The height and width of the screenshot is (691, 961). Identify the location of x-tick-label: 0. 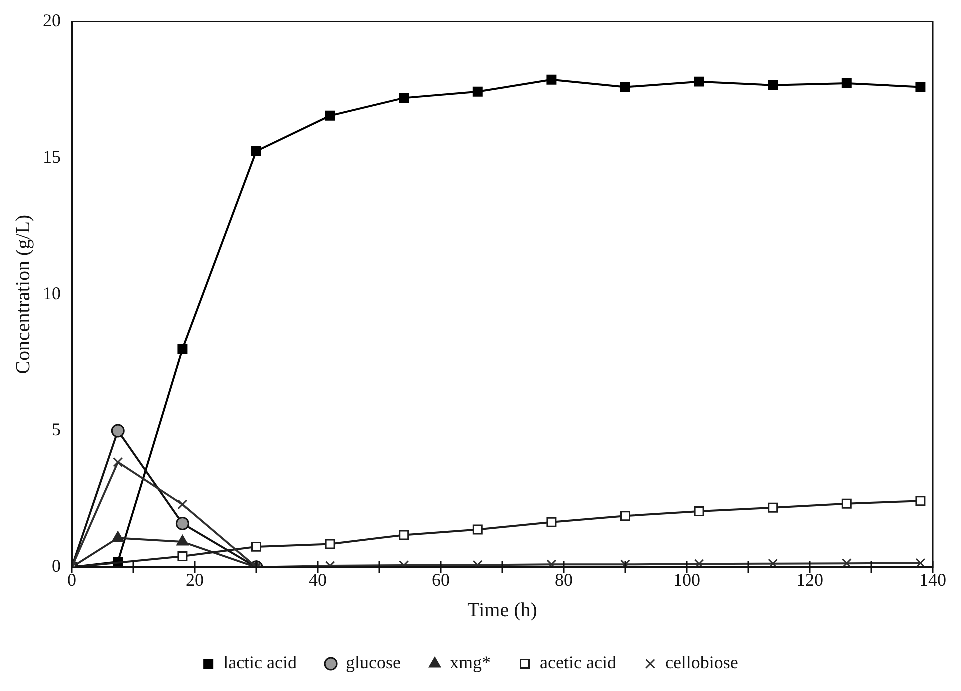
(72, 580).